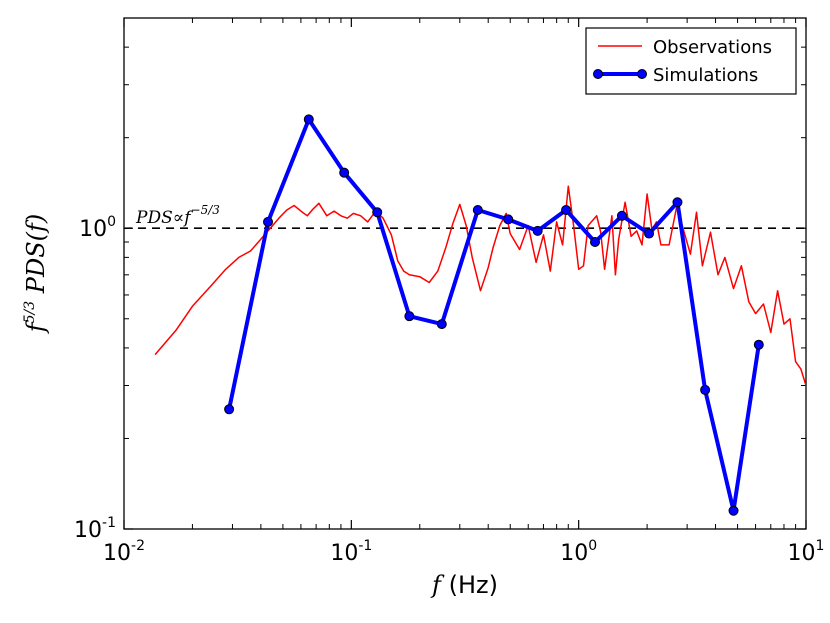  What do you see at coordinates (177, 215) in the screenshot?
I see `reference-line-label: PDS∝f−5/3` at bounding box center [177, 215].